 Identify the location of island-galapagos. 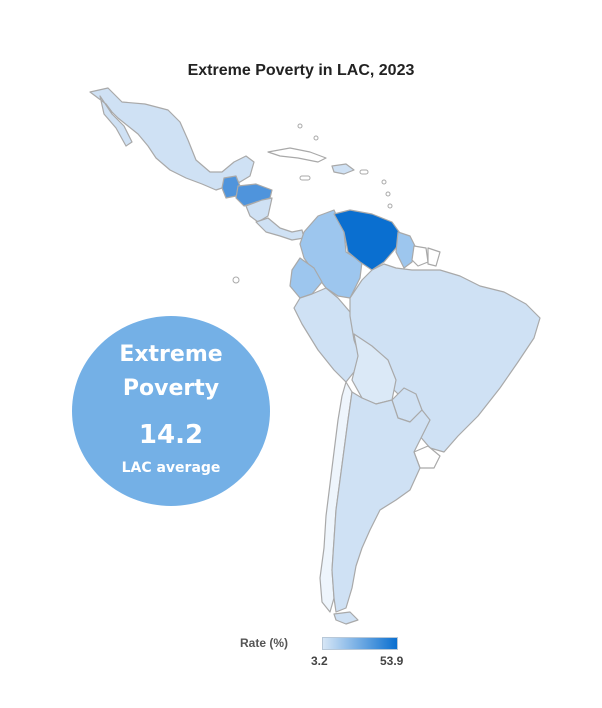
(236, 280).